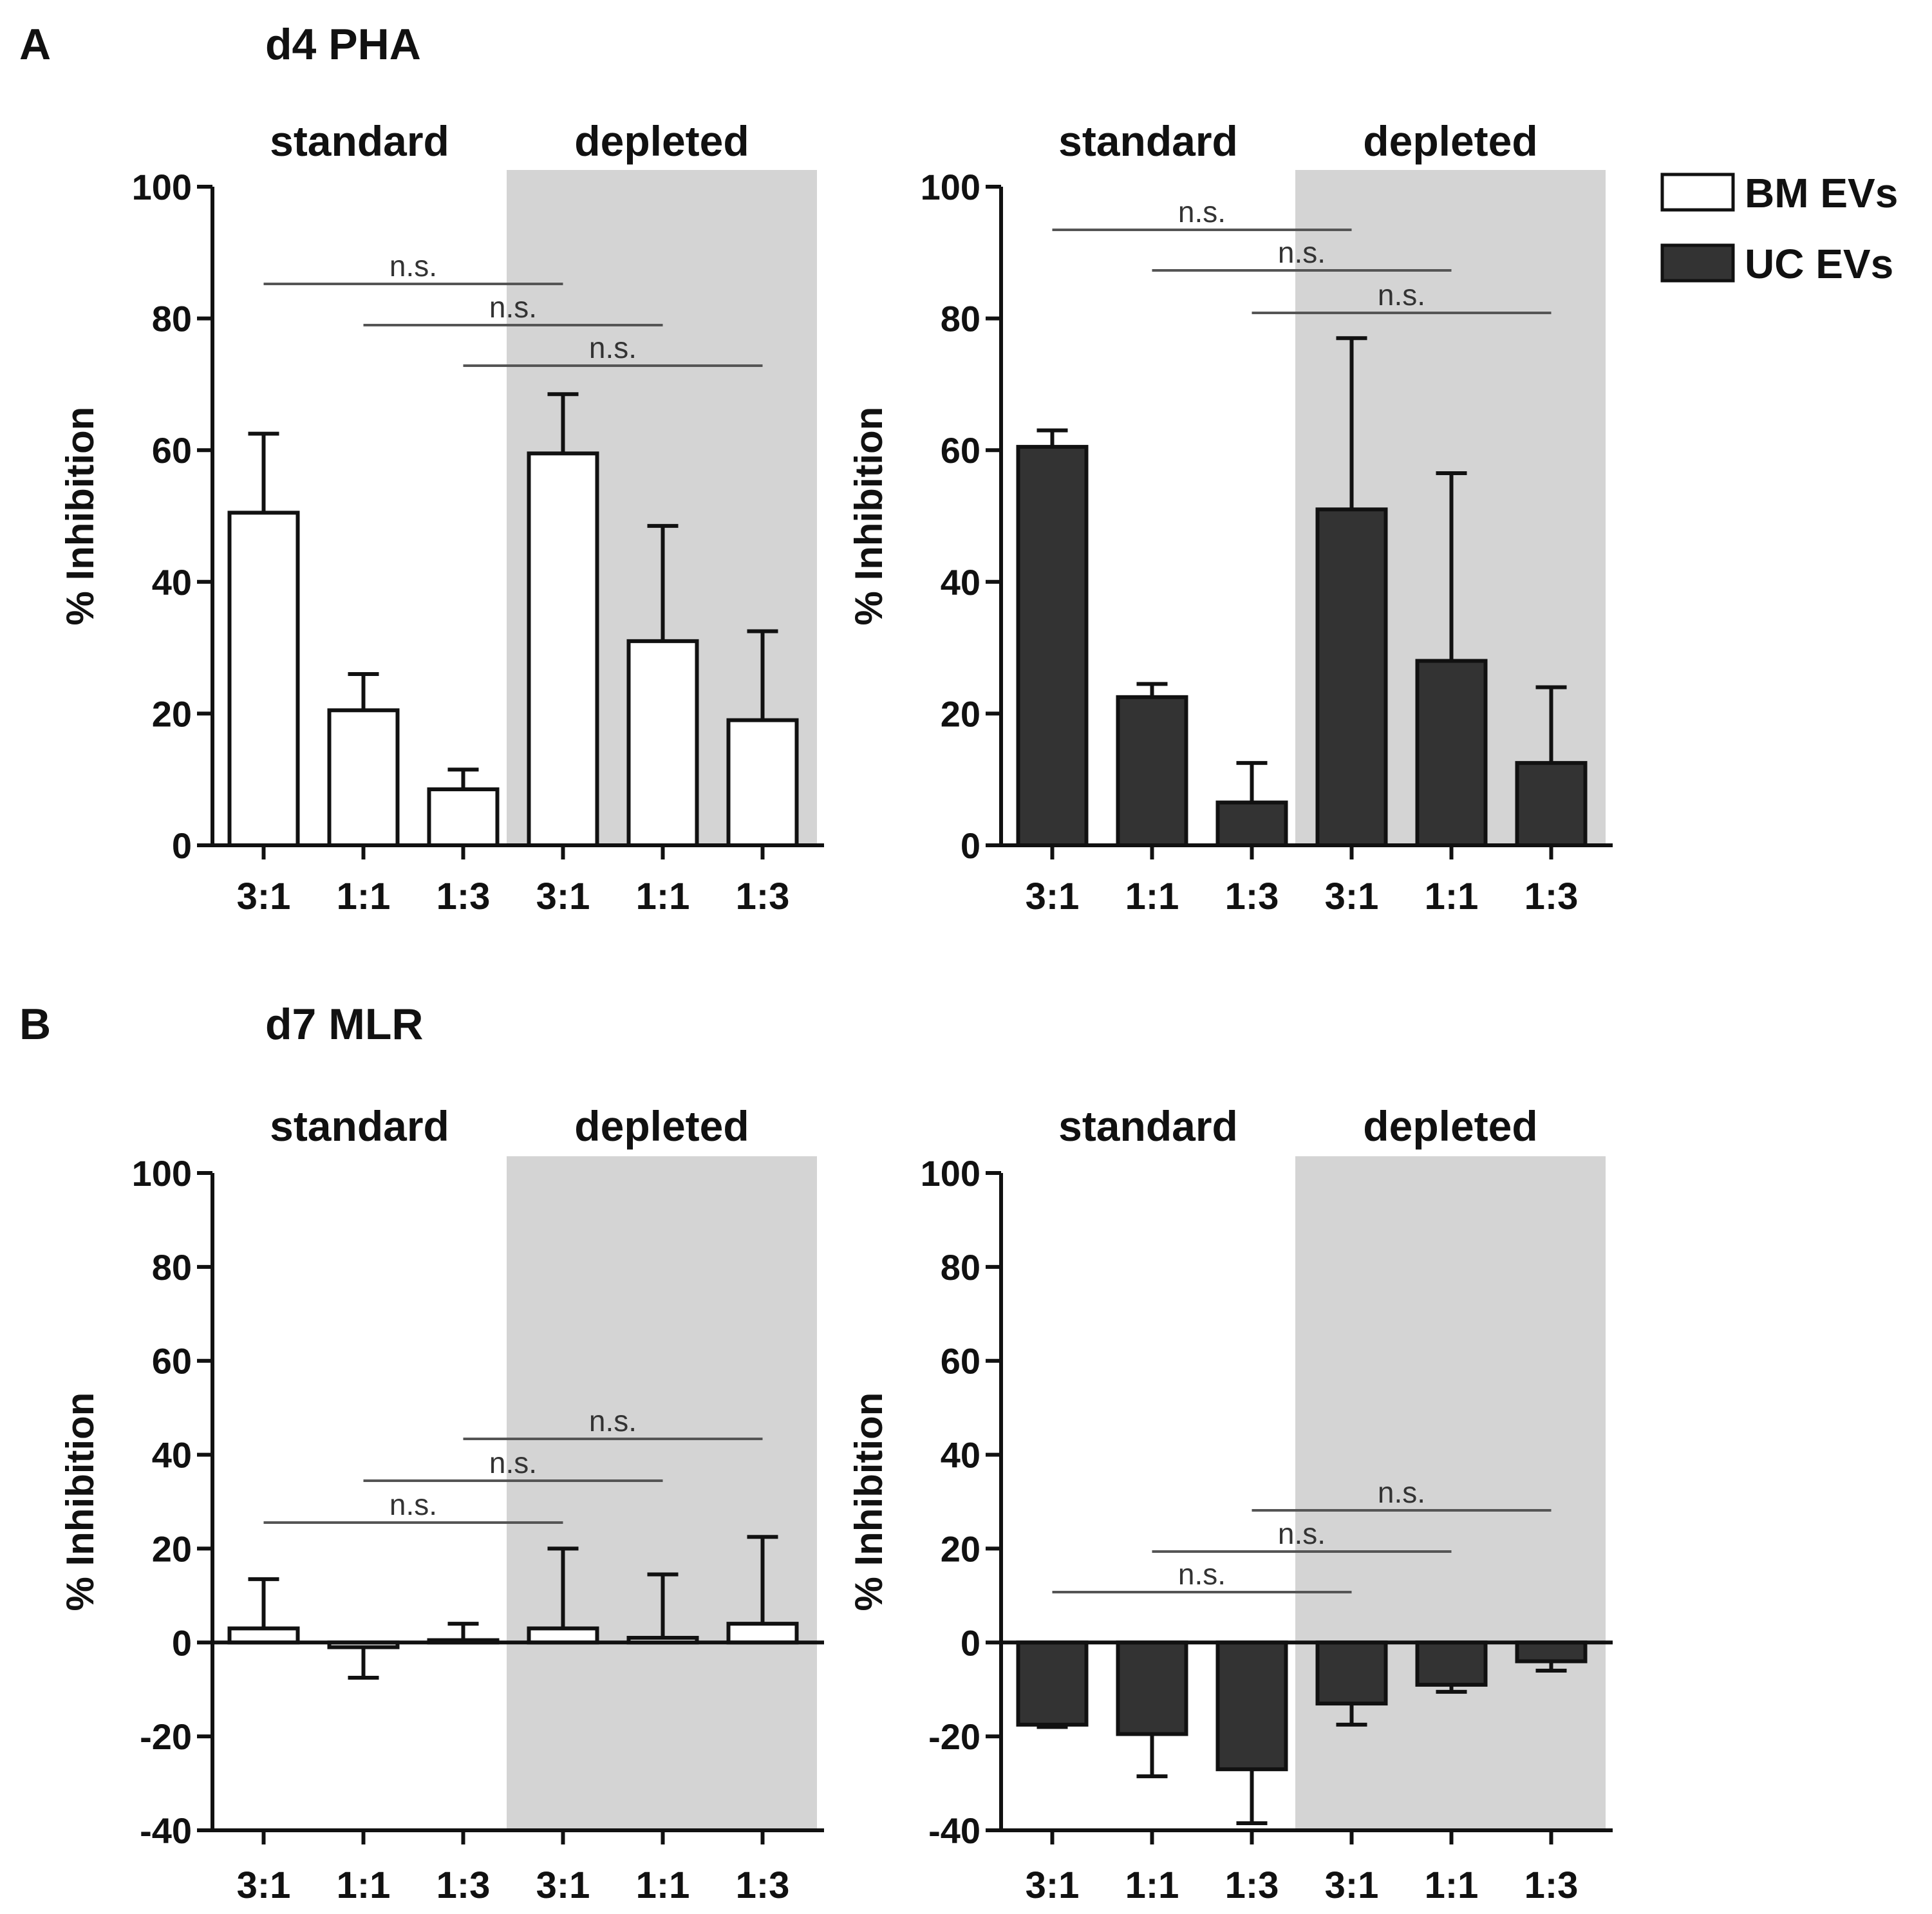 The image size is (1932, 1914). Describe the element at coordinates (1822, 193) in the screenshot. I see `legend-label-bm: BM EVs` at that location.